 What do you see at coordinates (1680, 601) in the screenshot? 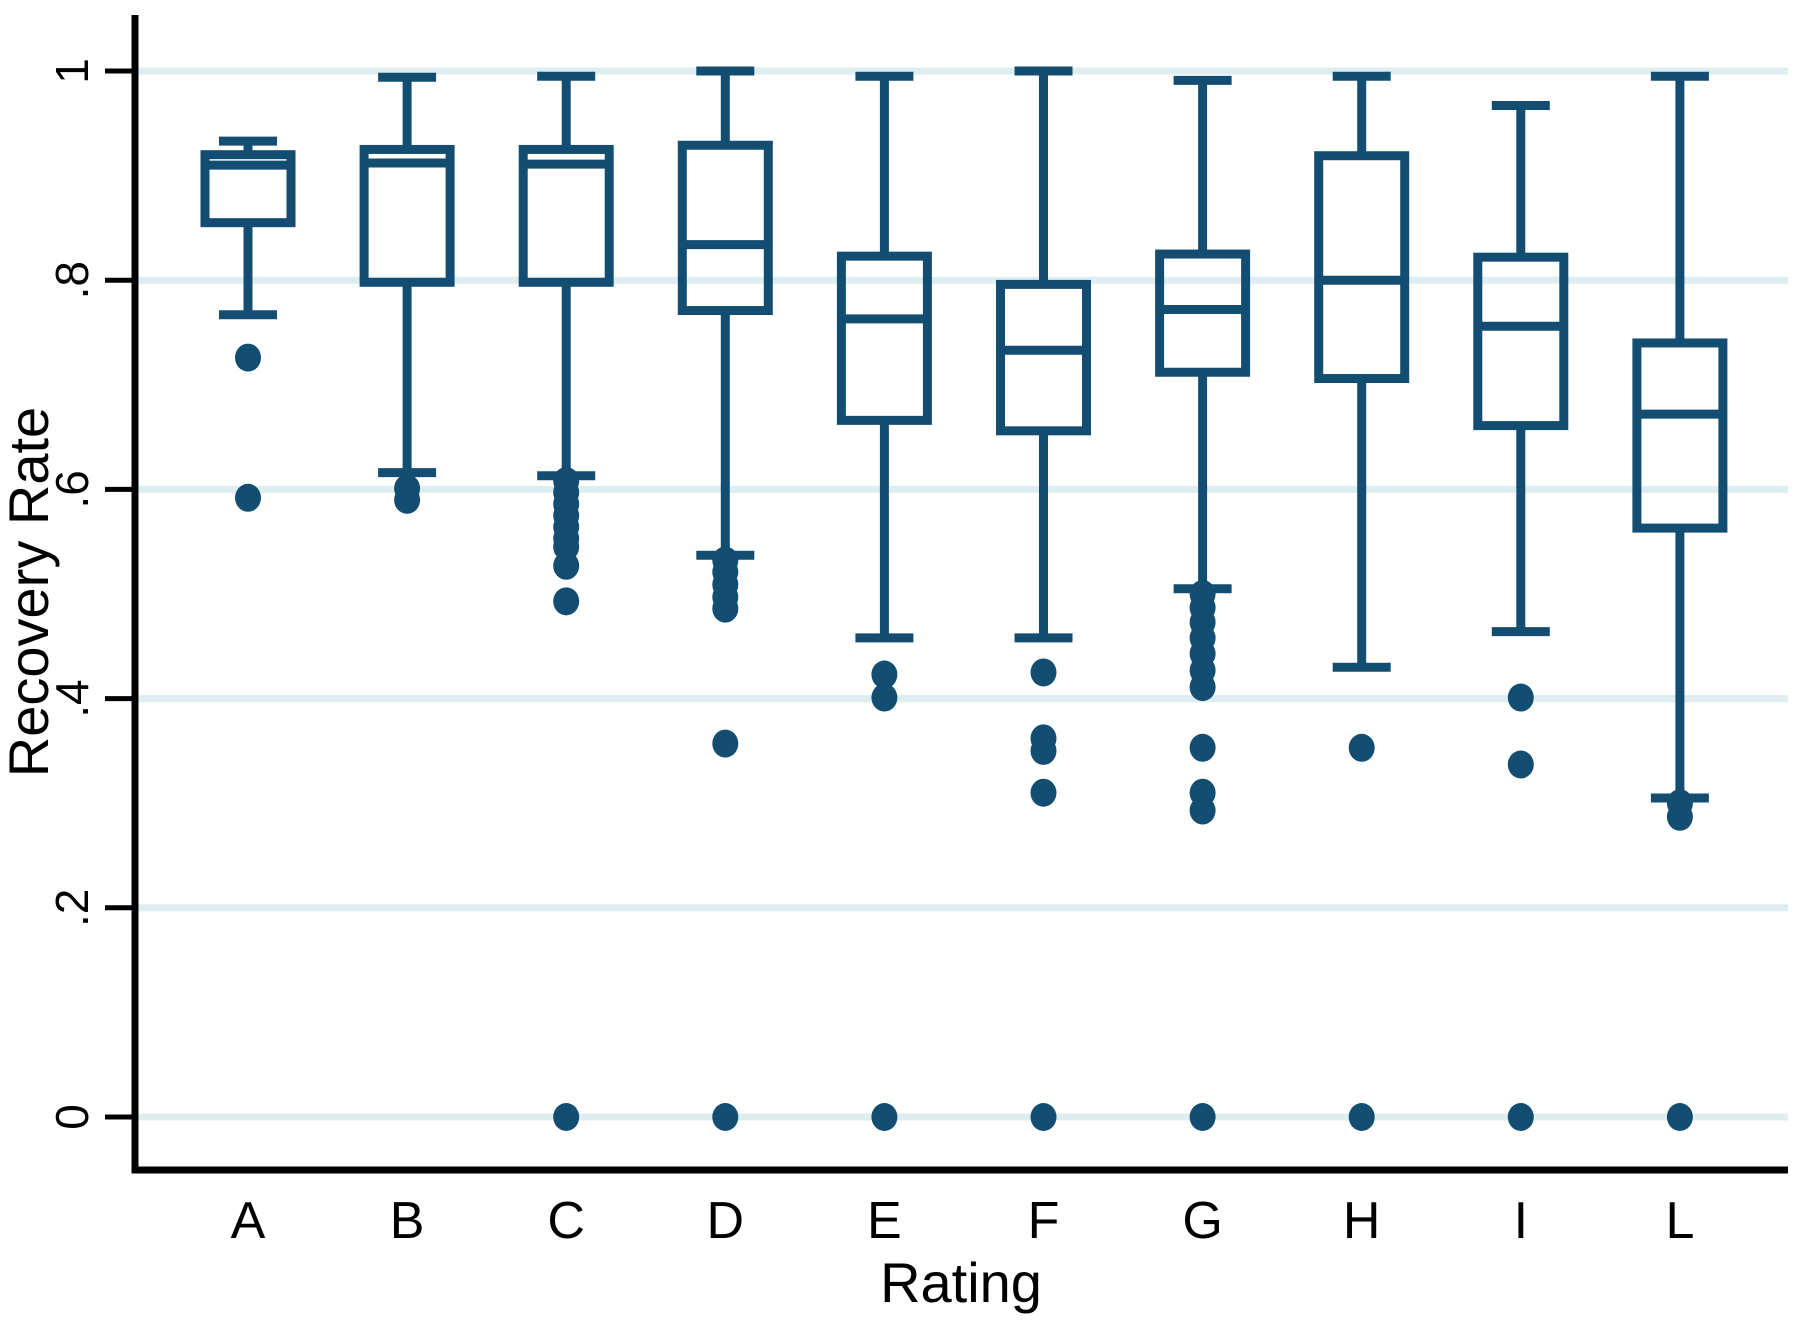
I see `box-group-l` at bounding box center [1680, 601].